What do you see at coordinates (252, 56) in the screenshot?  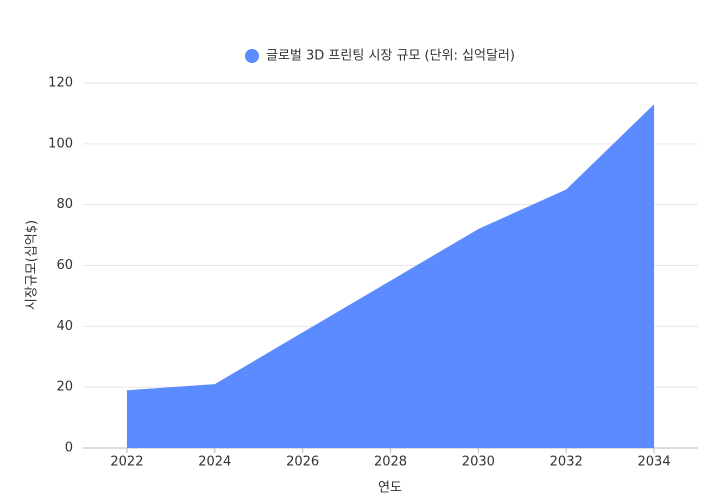 I see `legend-swatch` at bounding box center [252, 56].